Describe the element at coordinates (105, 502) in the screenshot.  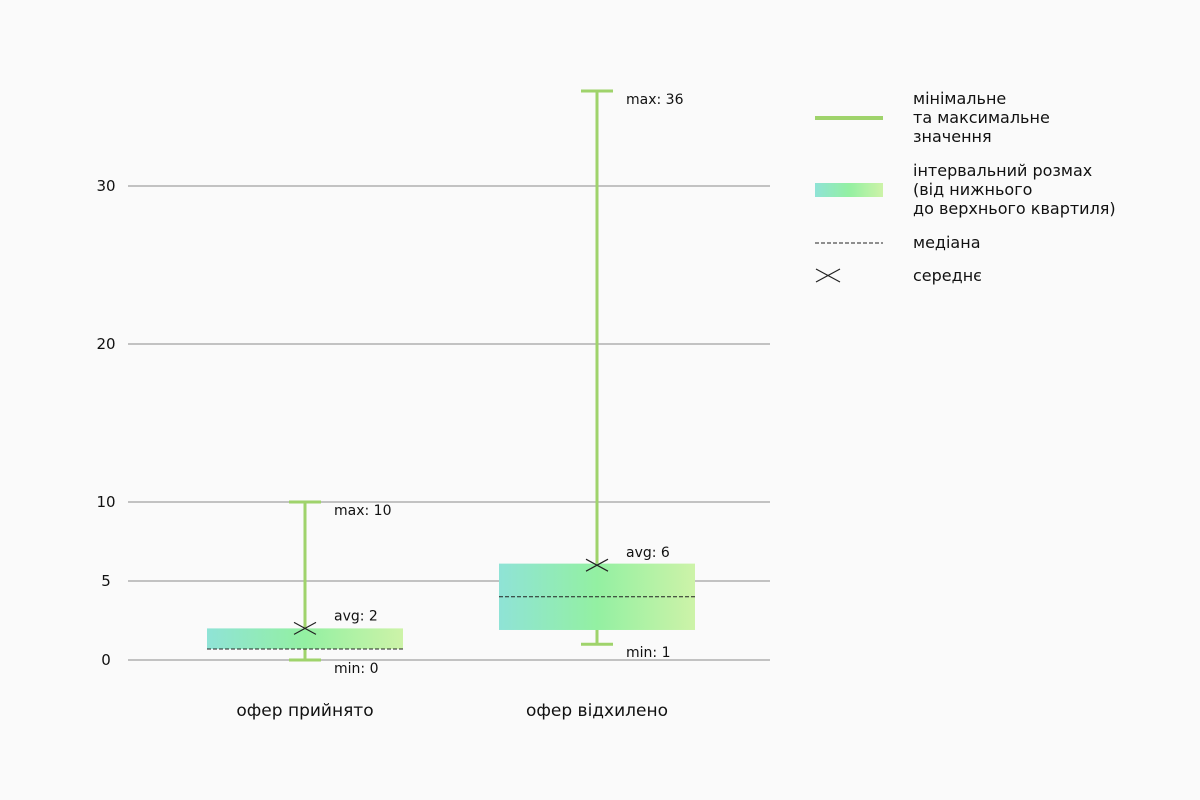
I see `y-tick-label: 10` at that location.